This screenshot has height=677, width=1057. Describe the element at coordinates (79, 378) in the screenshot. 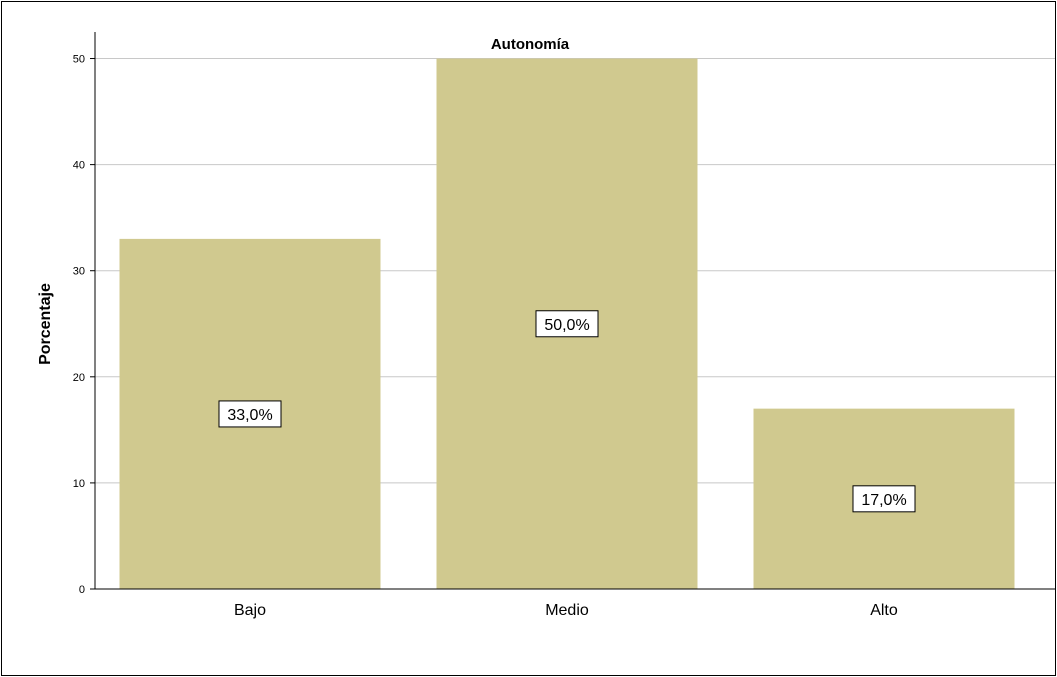

I see `y-tick-label: 20` at that location.